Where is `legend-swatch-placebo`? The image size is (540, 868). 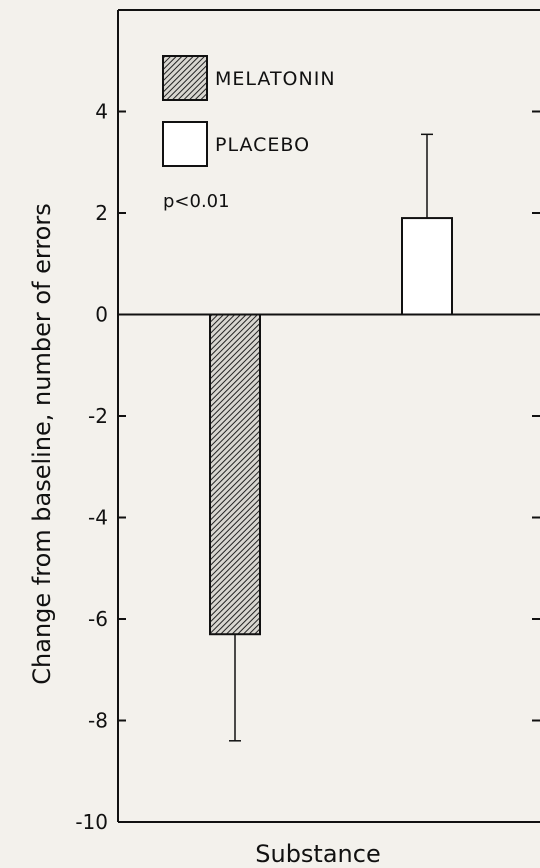 legend-swatch-placebo is located at coordinates (185, 144).